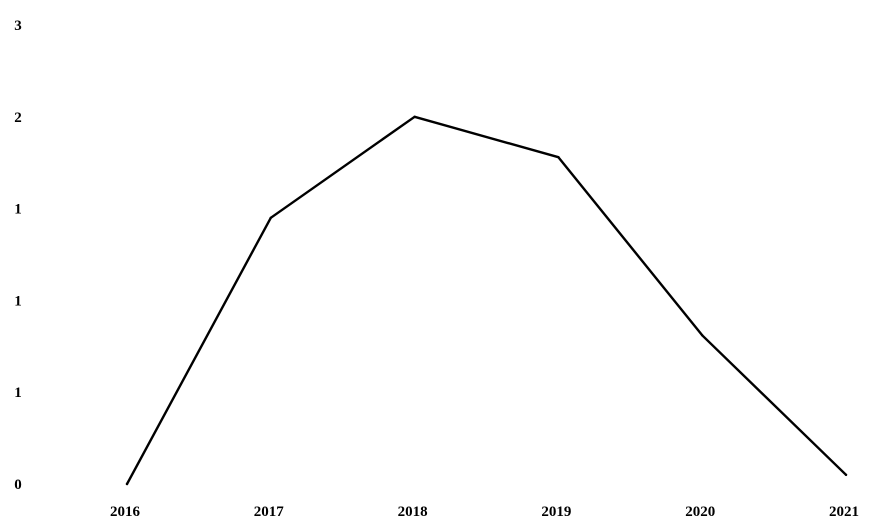 The height and width of the screenshot is (522, 869). What do you see at coordinates (700, 512) in the screenshot?
I see `x-tick-label: 2020` at bounding box center [700, 512].